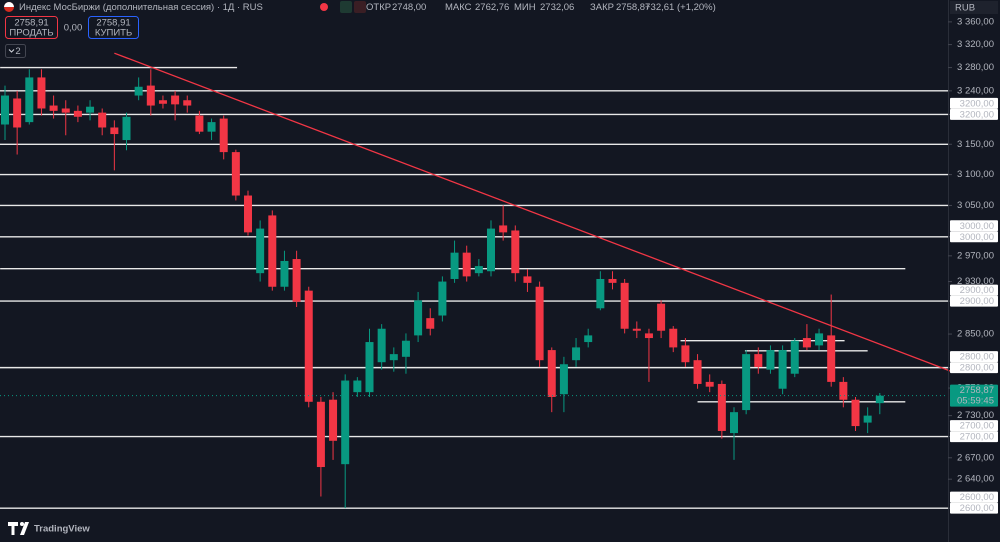 Image resolution: width=1000 pixels, height=542 pixels. I want to click on y-tick-label: 2 730,00, so click(975, 415).